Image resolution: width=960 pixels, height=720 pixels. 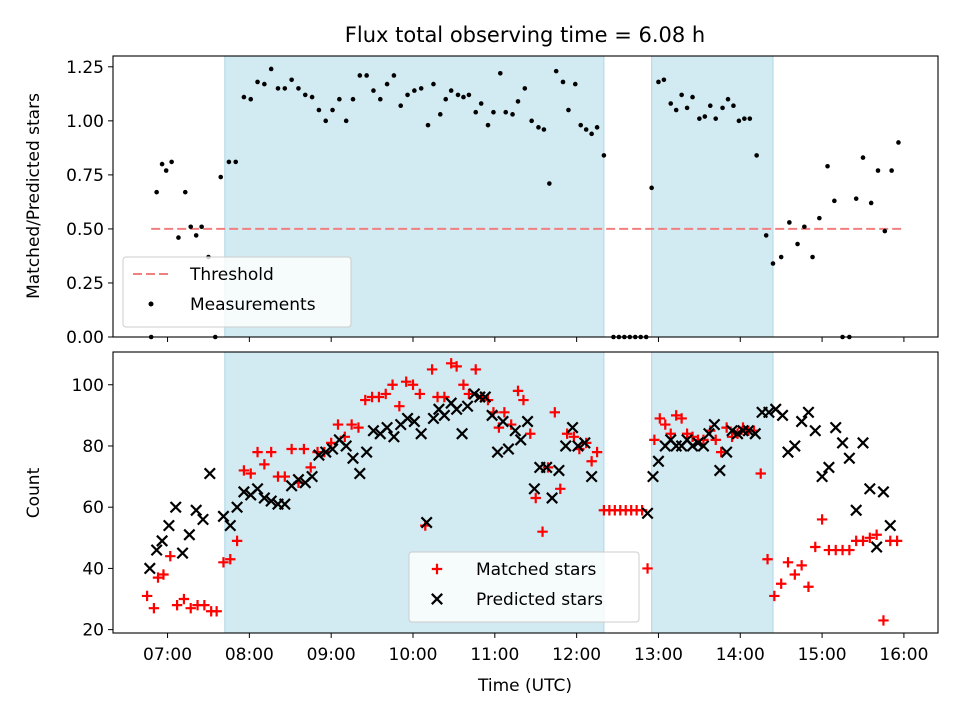 I want to click on x-tick-label: 15:00, so click(x=822, y=655).